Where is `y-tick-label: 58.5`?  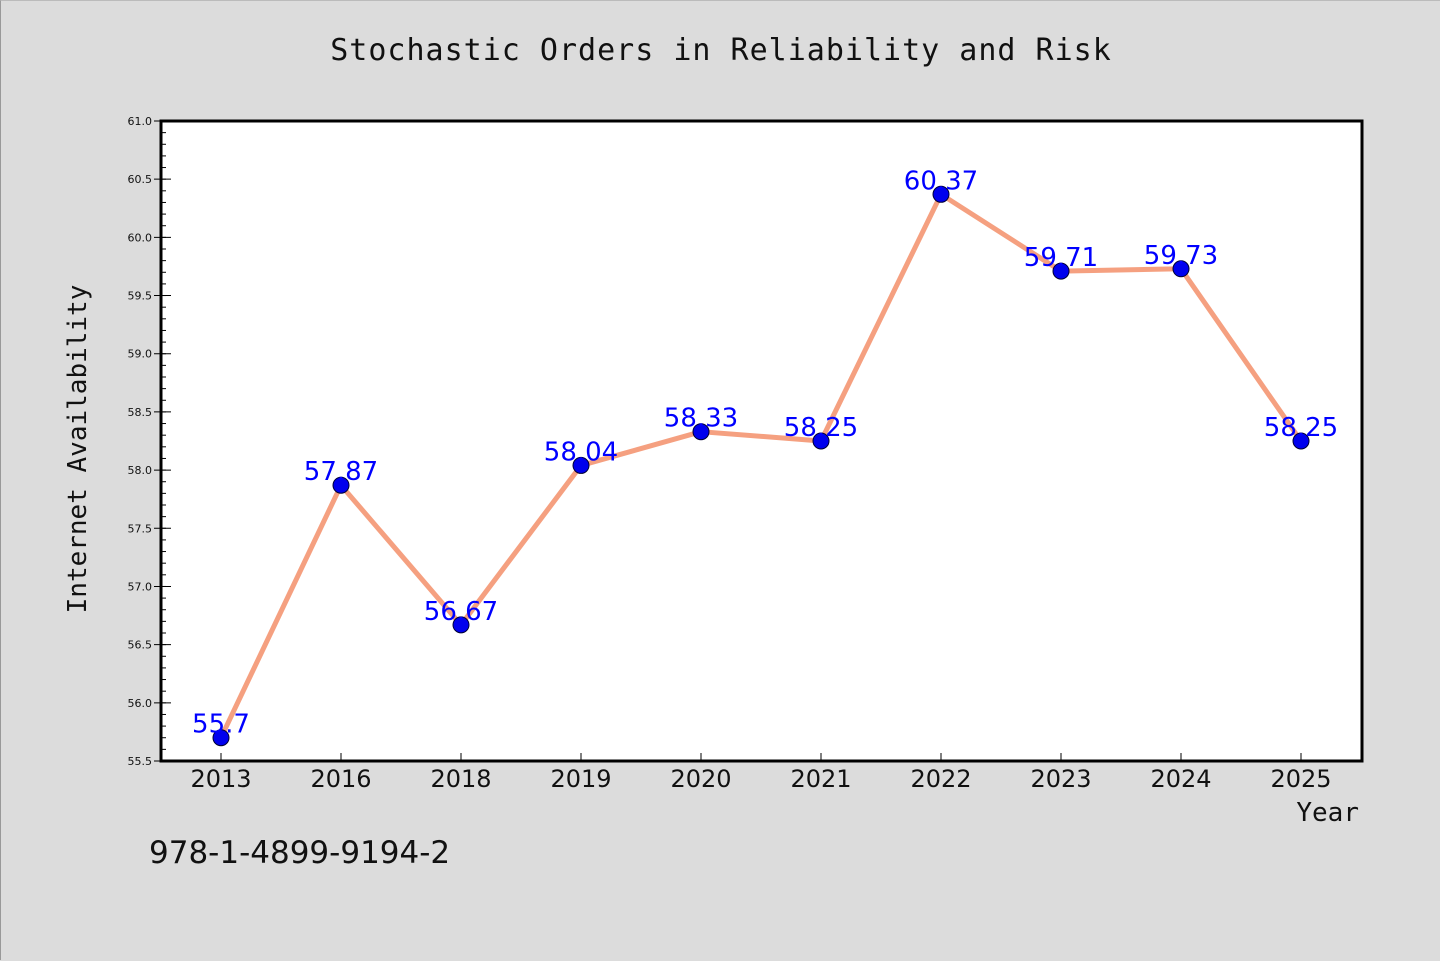
y-tick-label: 58.5 is located at coordinates (140, 412).